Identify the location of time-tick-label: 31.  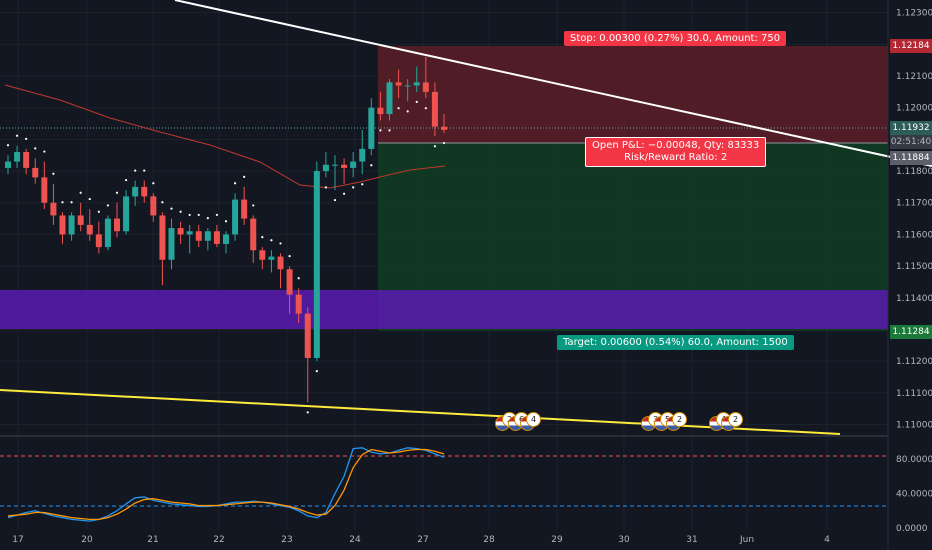
(691, 540).